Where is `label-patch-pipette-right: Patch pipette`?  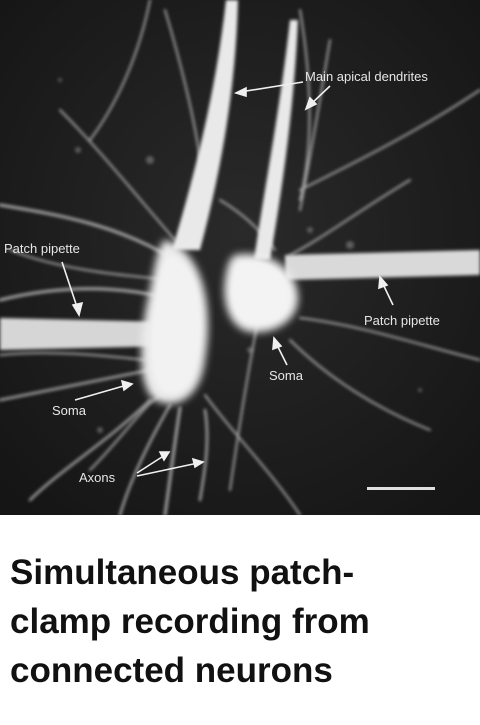
label-patch-pipette-right: Patch pipette is located at coordinates (402, 320).